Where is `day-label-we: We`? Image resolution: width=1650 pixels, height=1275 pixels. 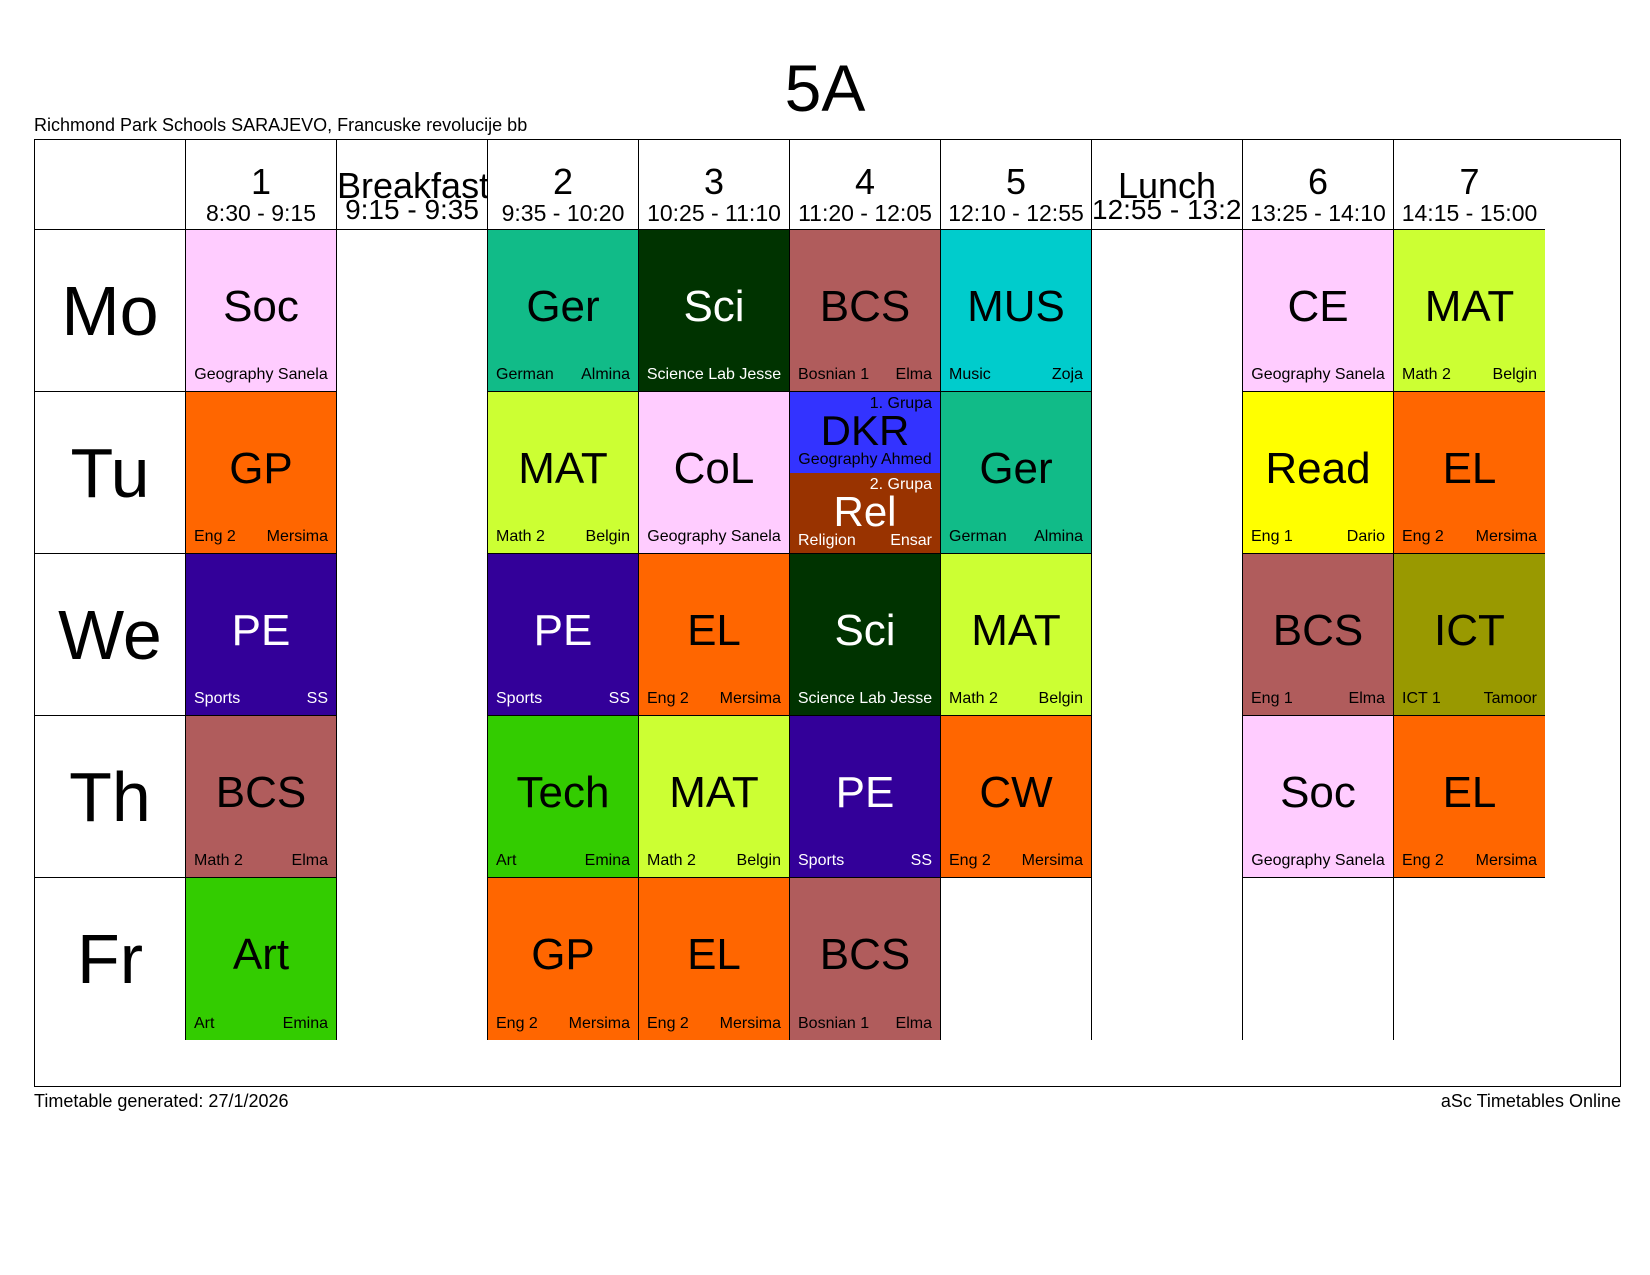
day-label-we: We is located at coordinates (110, 635).